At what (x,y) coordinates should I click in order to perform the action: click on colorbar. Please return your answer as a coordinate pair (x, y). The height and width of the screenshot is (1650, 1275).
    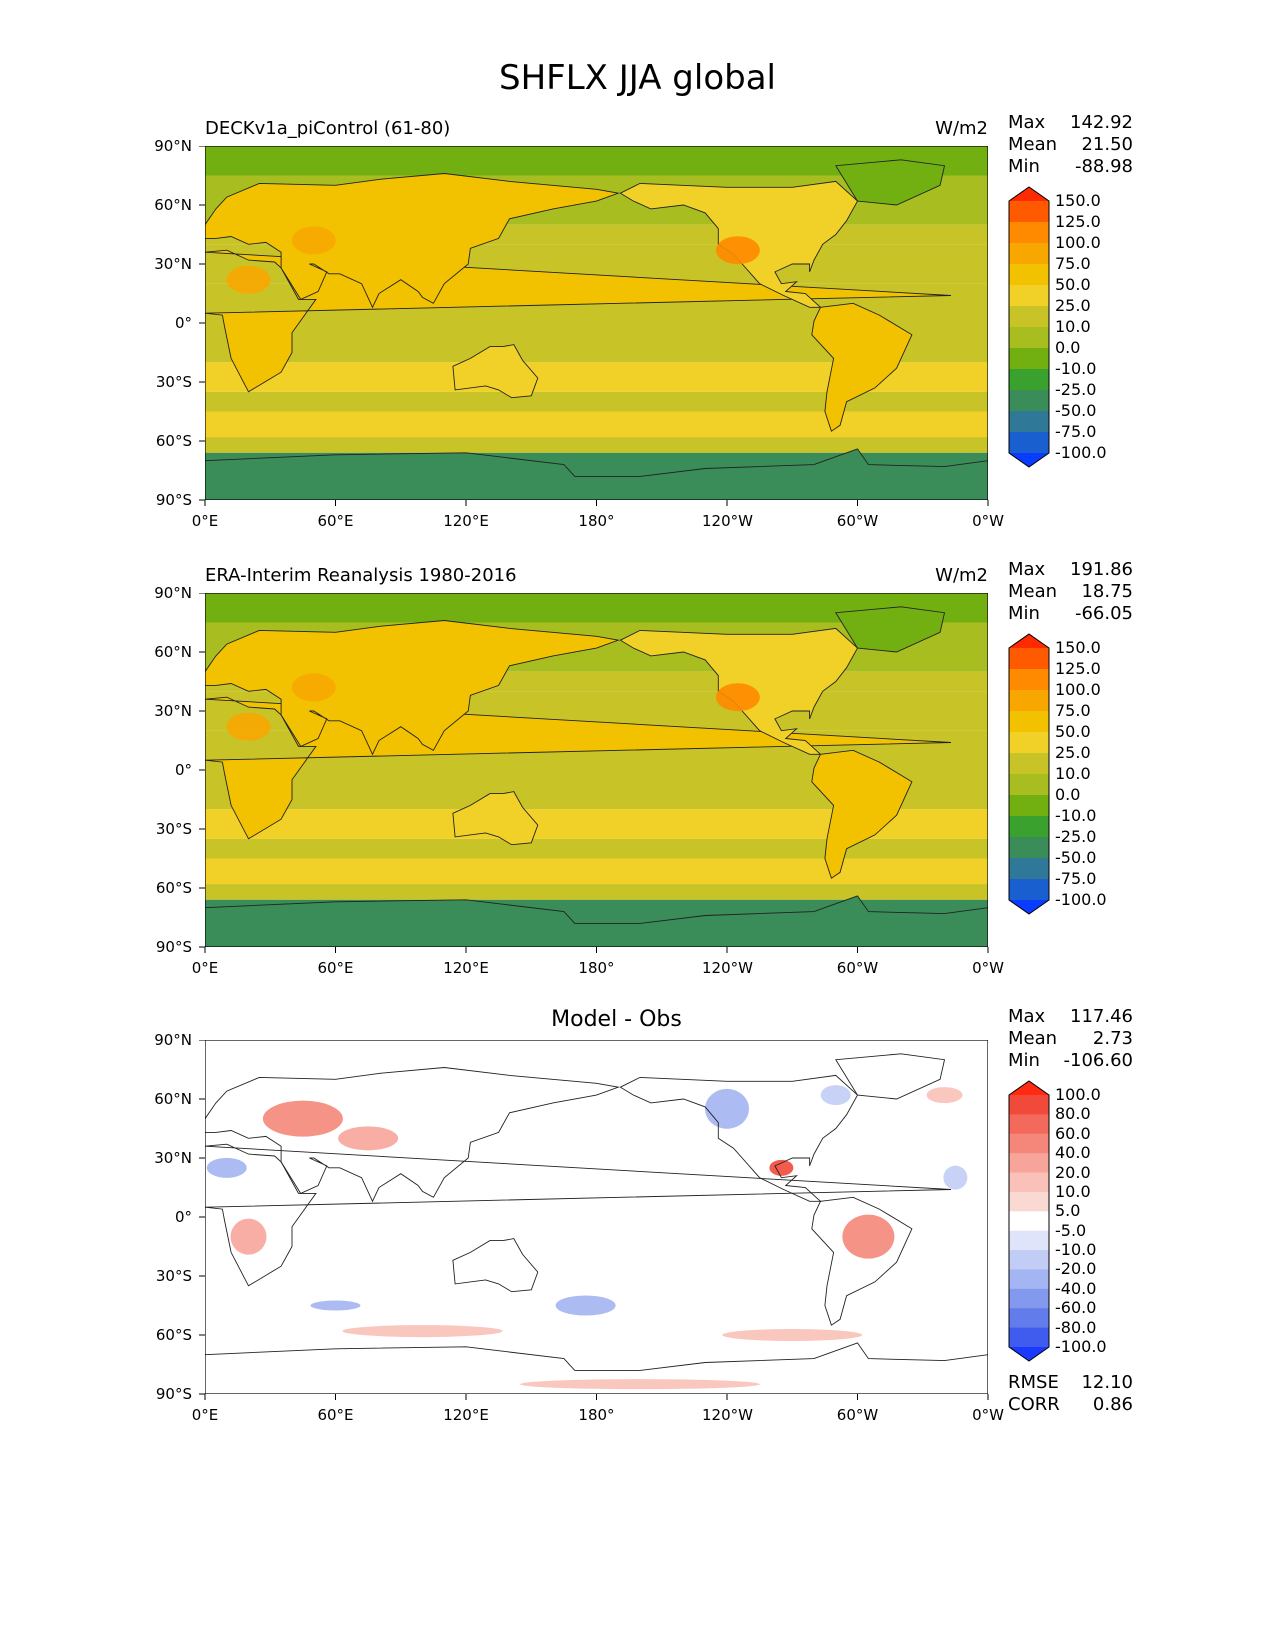
    Looking at the image, I should click on (1029, 327).